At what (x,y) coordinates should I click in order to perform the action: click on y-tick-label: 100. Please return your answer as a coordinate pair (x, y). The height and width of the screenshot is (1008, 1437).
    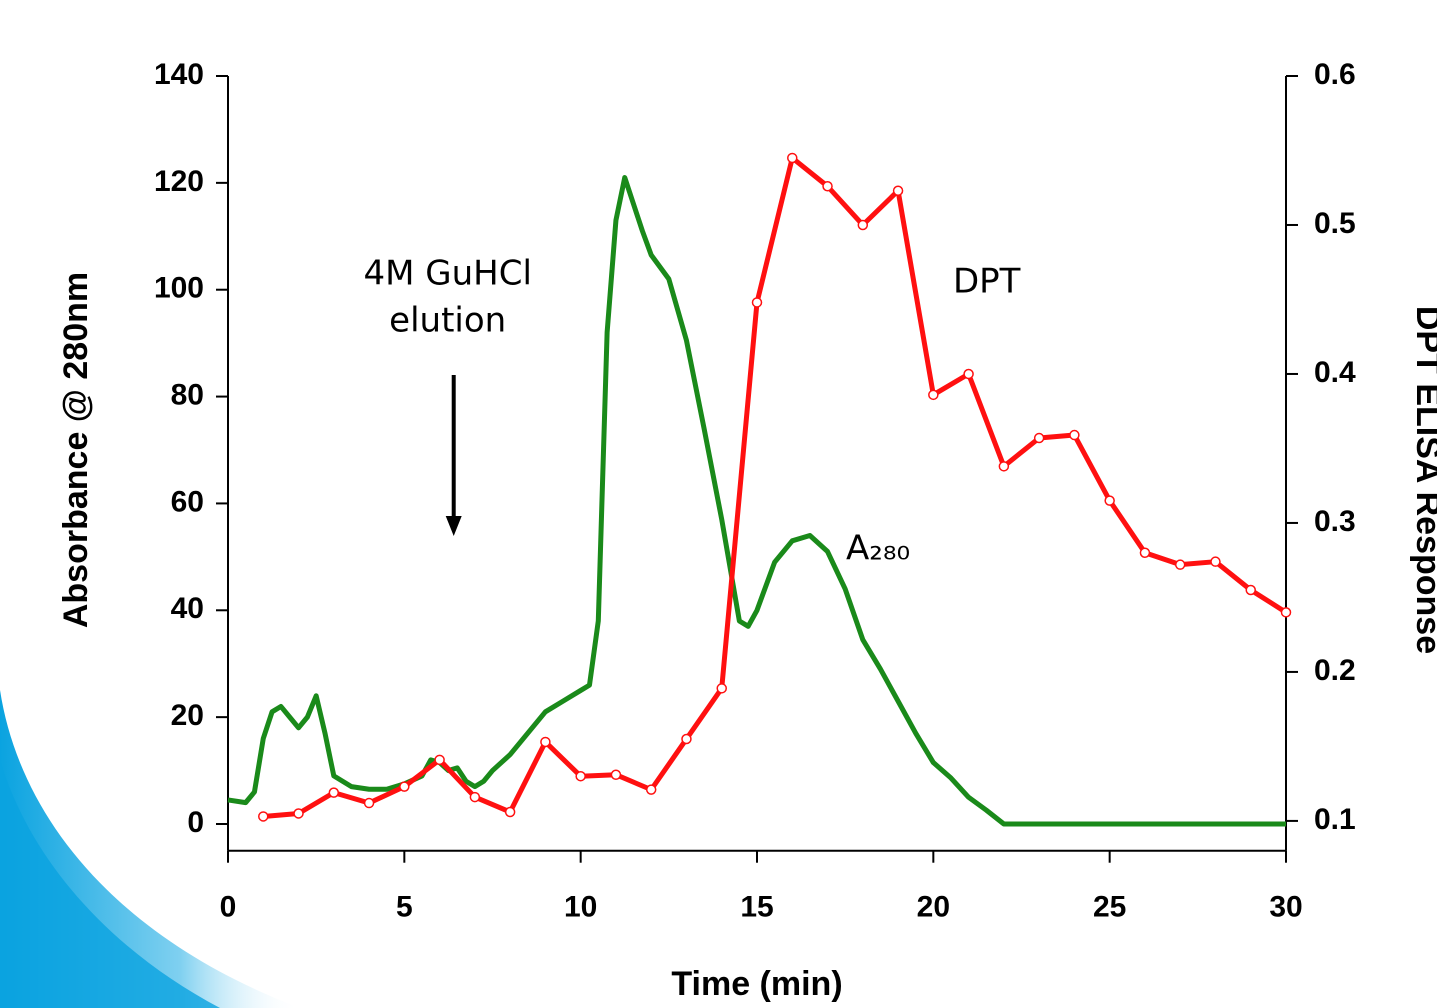
    Looking at the image, I should click on (179, 288).